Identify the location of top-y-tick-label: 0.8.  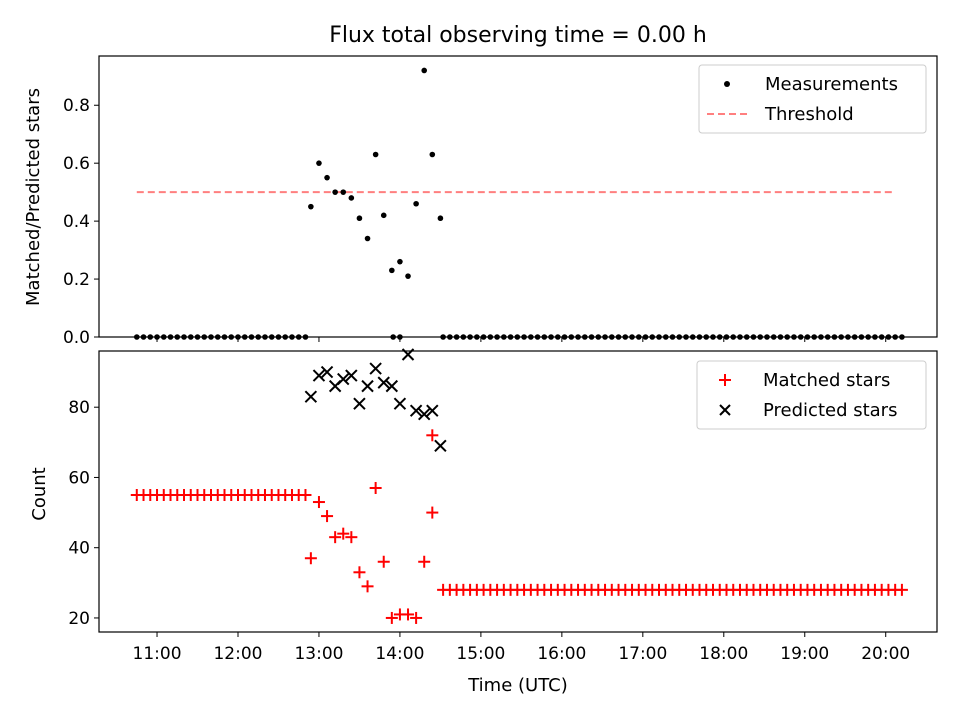
(76, 106).